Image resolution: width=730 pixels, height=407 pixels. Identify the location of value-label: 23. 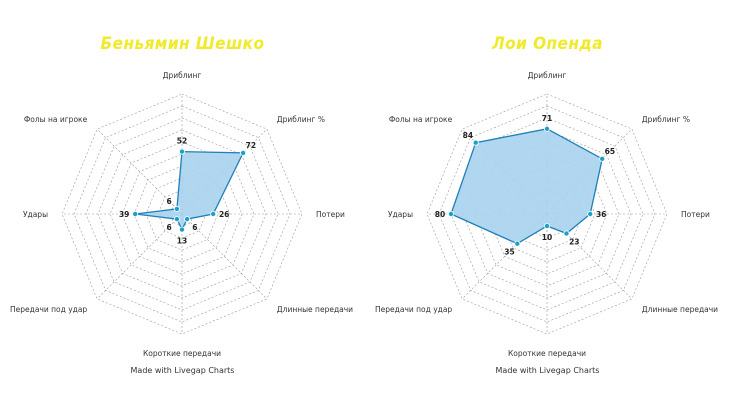
(574, 241).